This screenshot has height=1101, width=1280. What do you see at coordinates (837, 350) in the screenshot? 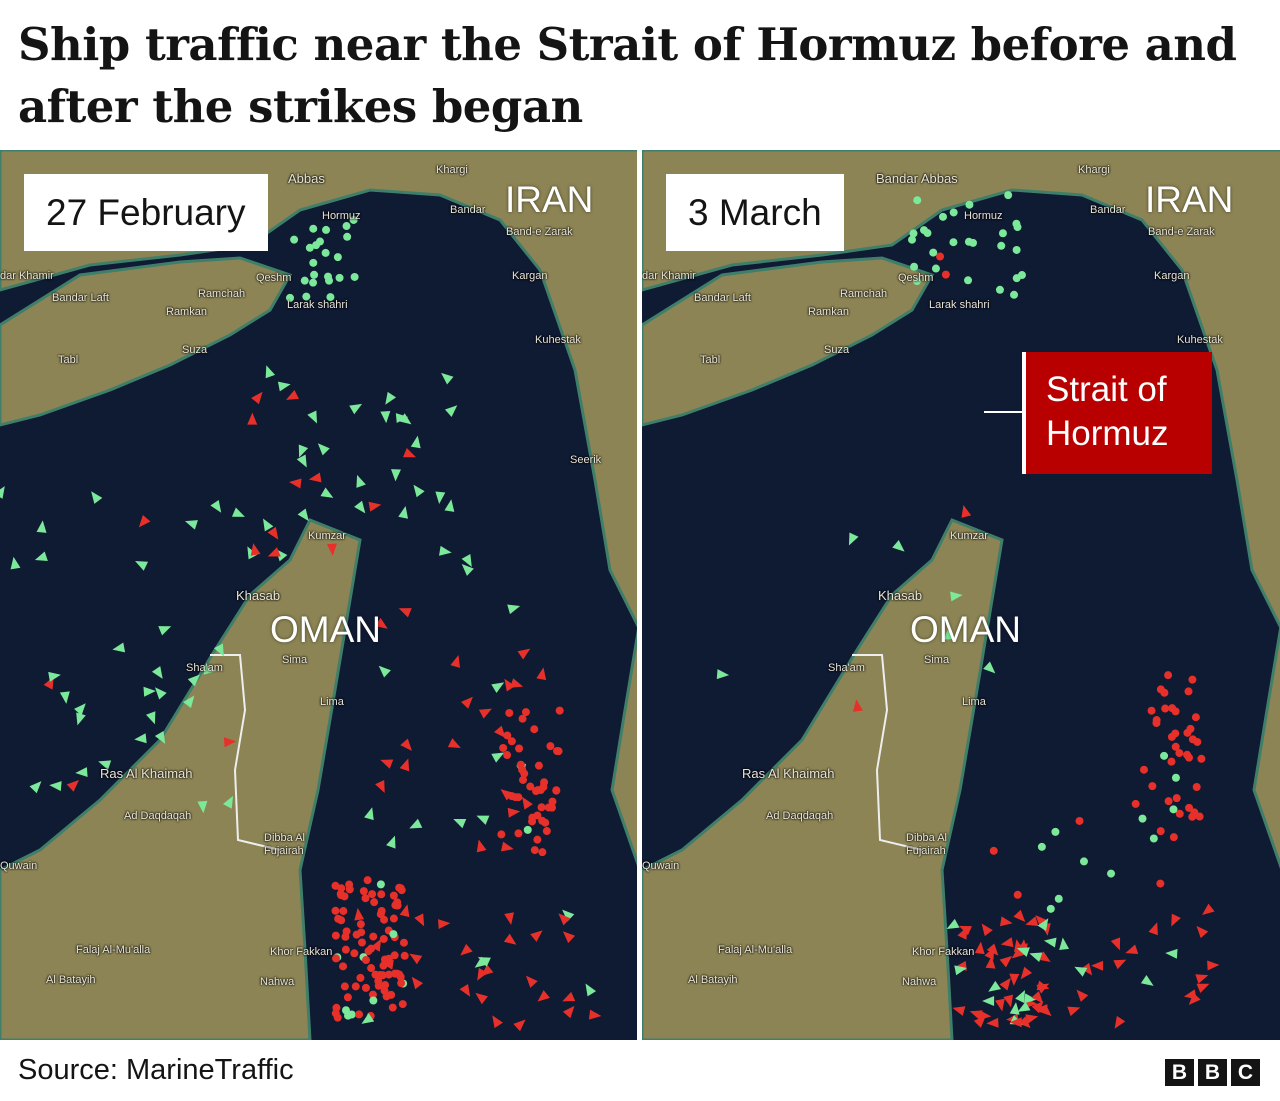
I see `place-label: Suza` at bounding box center [837, 350].